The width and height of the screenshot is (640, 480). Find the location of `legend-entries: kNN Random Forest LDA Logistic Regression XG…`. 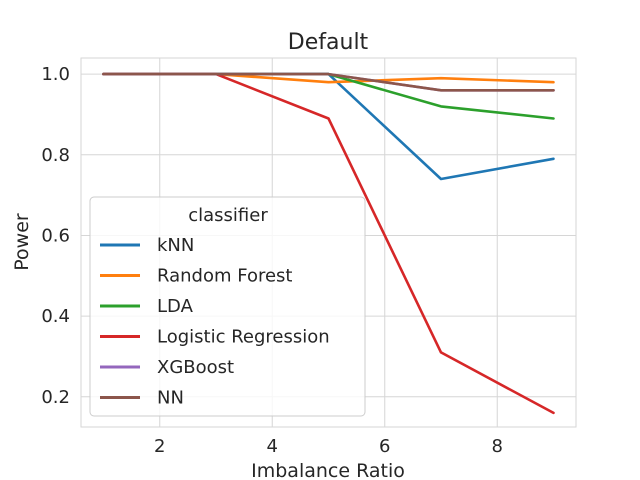

legend-entries: kNN Random Forest LDA Logistic Regression XG… is located at coordinates (215, 322).